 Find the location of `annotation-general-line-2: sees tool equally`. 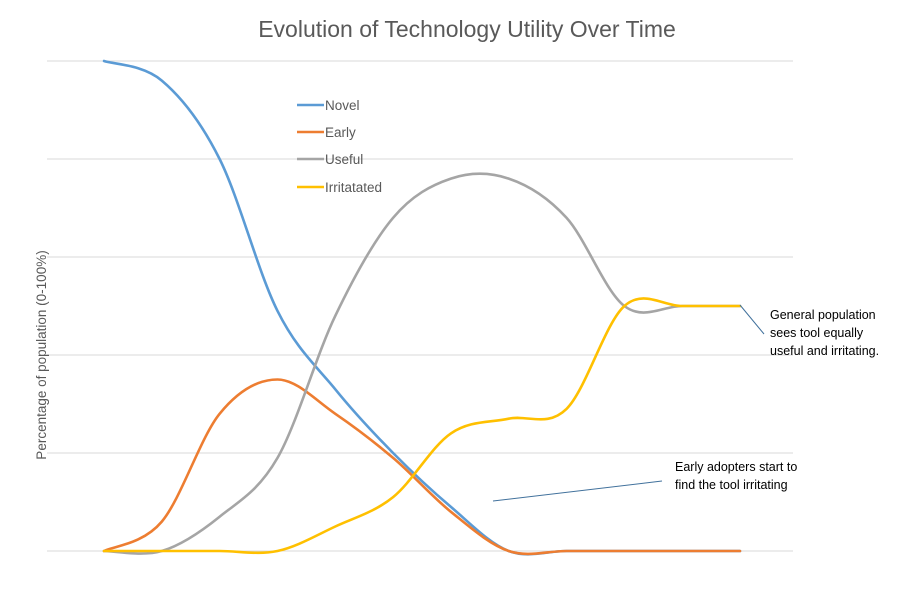

annotation-general-line-2: sees tool equally is located at coordinates (817, 333).